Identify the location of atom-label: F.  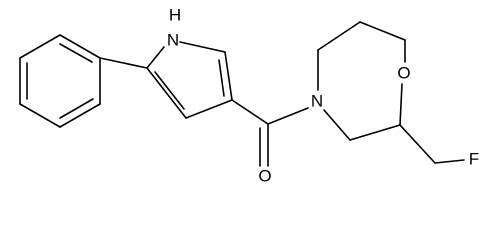
(474, 159).